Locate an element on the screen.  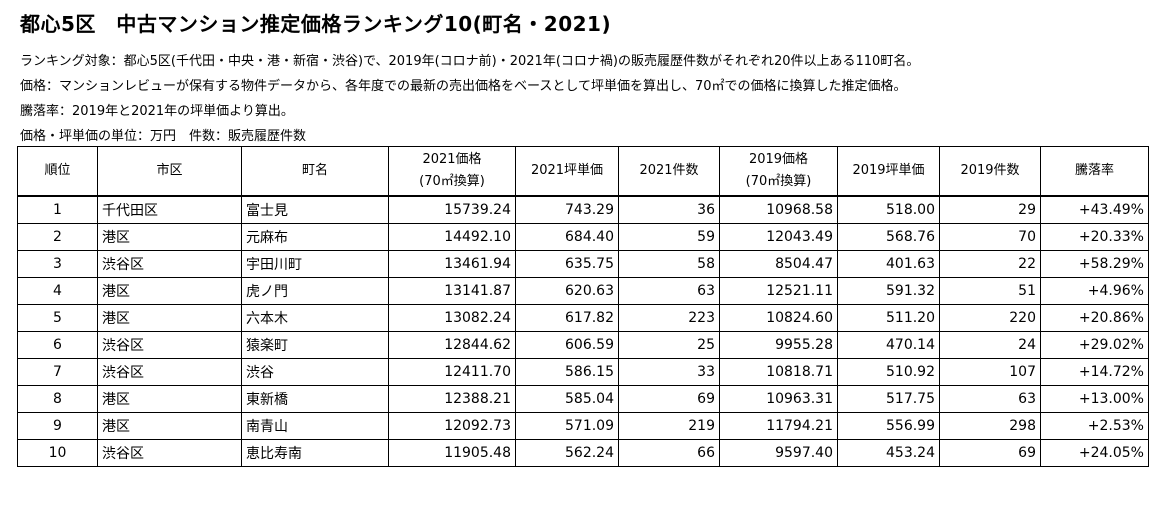
cell-2019-tsubo-price: 510.92 is located at coordinates (888, 372).